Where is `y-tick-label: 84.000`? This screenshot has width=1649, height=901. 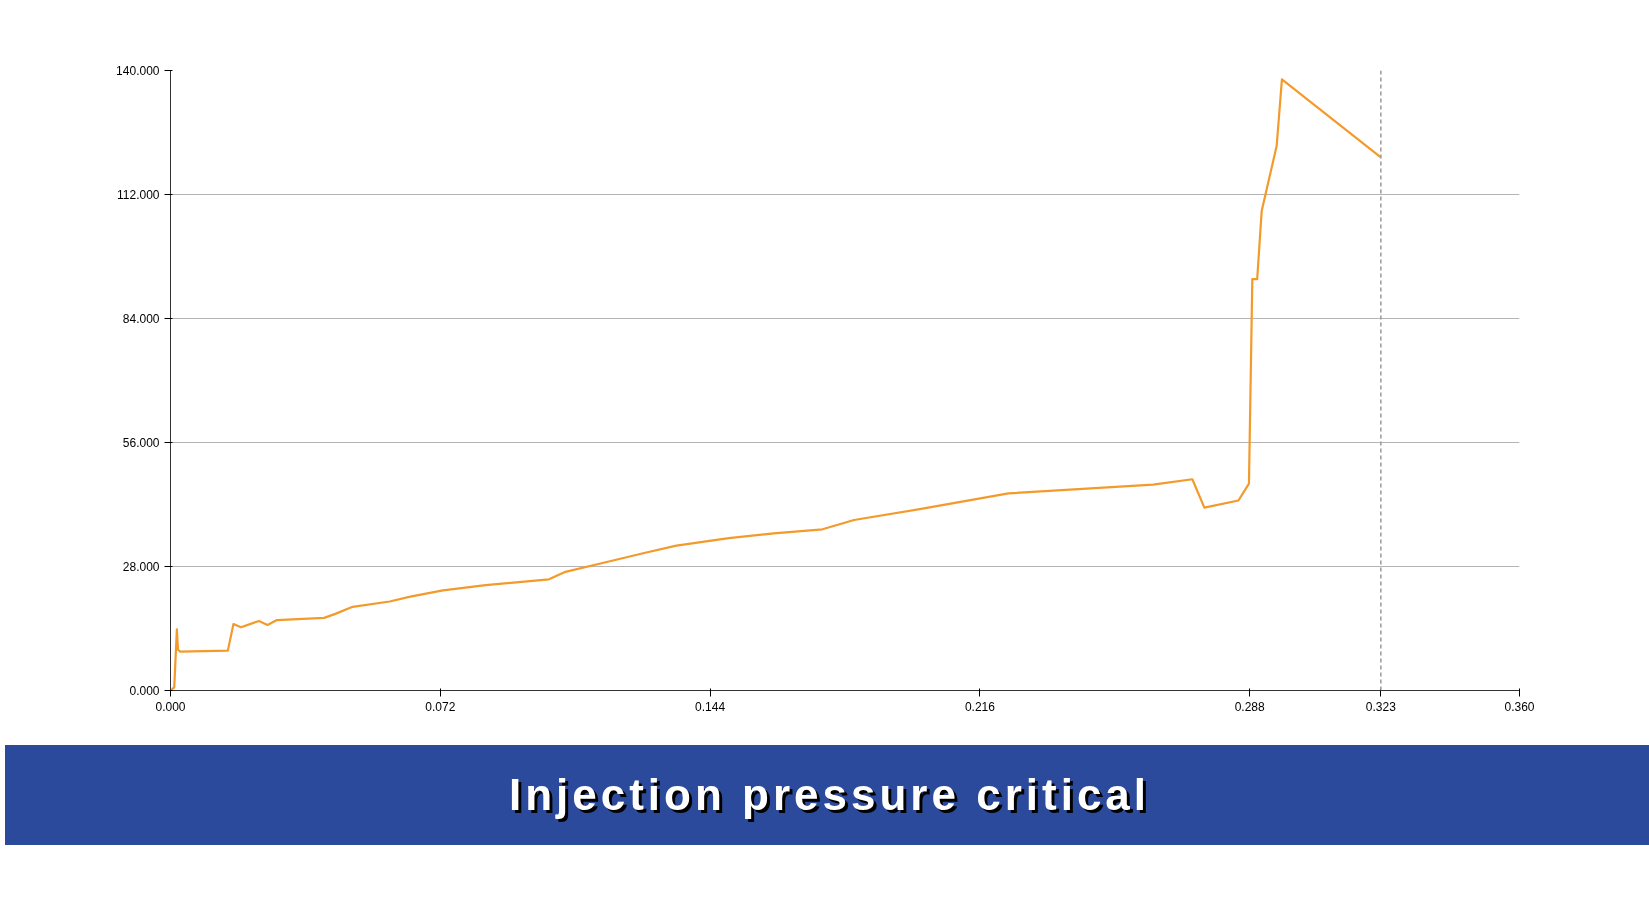
y-tick-label: 84.000 is located at coordinates (141, 319).